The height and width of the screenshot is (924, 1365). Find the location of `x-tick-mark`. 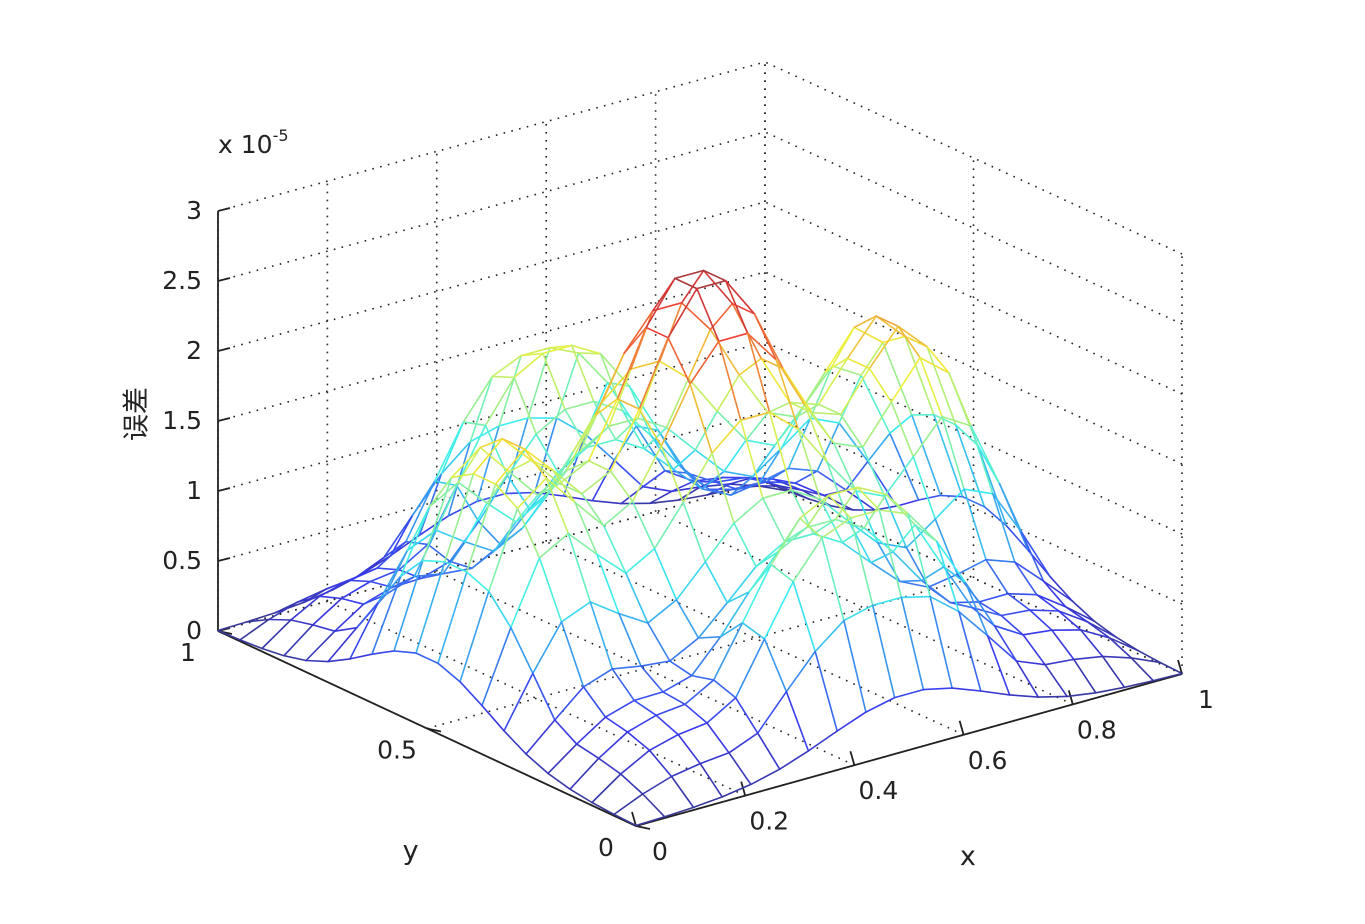

x-tick-mark is located at coordinates (1180, 667).